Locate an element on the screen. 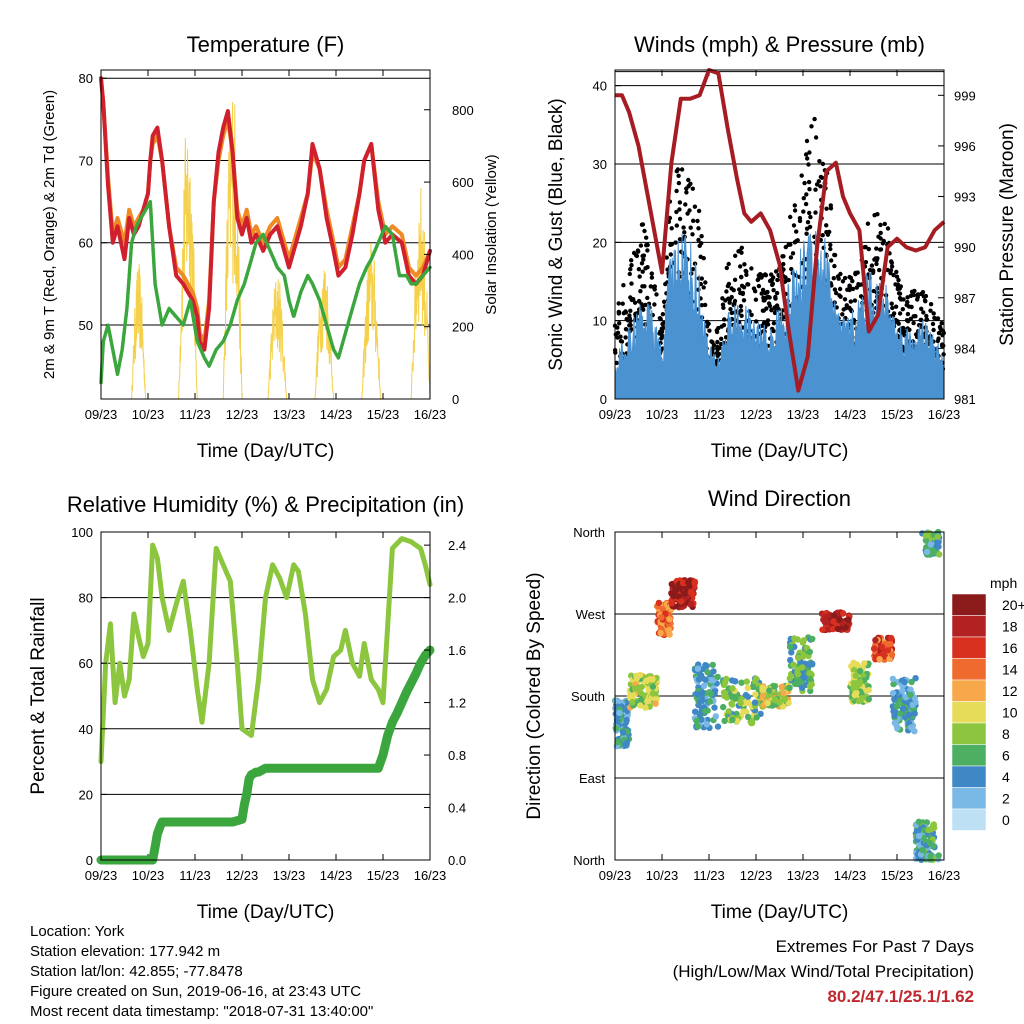 The height and width of the screenshot is (1024, 1024). chart-title: Winds (mph) & Pressure (mb) is located at coordinates (779, 44).